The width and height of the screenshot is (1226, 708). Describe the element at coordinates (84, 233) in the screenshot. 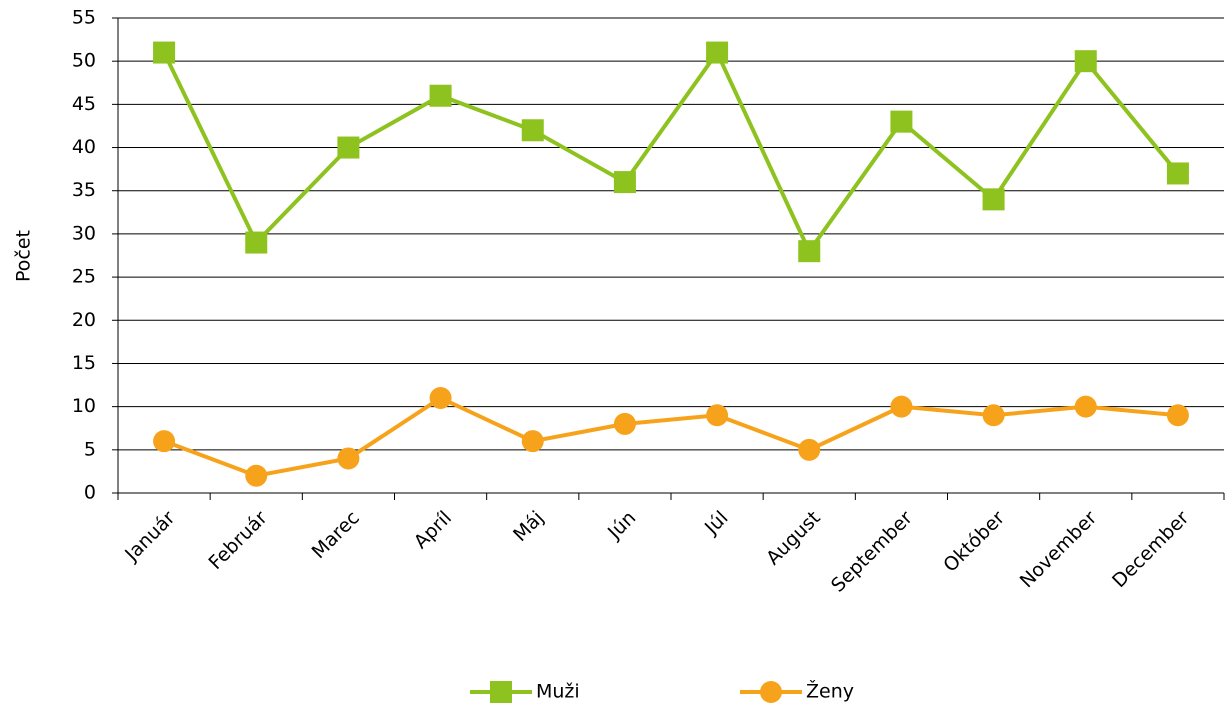

I see `y-tick-label: 30` at that location.